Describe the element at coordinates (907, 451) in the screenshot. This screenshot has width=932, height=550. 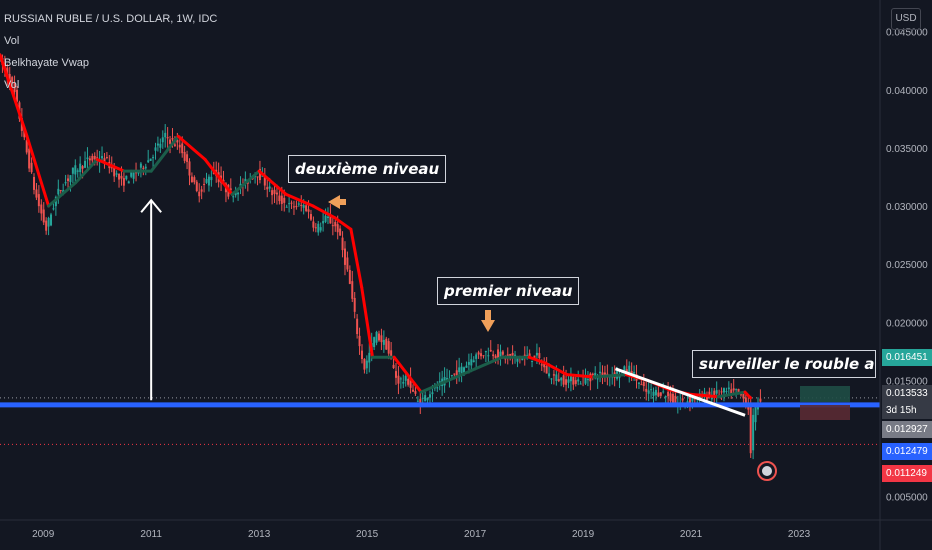
I see `badge-price-blue: 0.012479` at that location.